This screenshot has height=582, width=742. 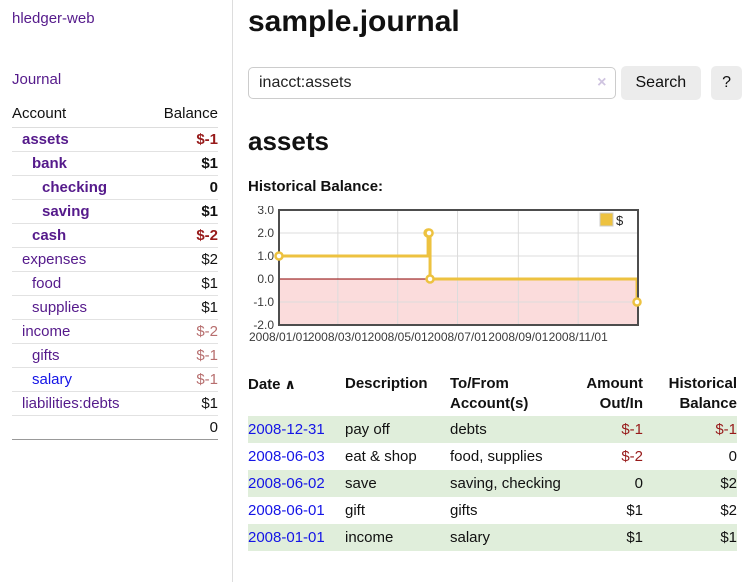 I want to click on transaction-amount: $-2, so click(x=632, y=456).